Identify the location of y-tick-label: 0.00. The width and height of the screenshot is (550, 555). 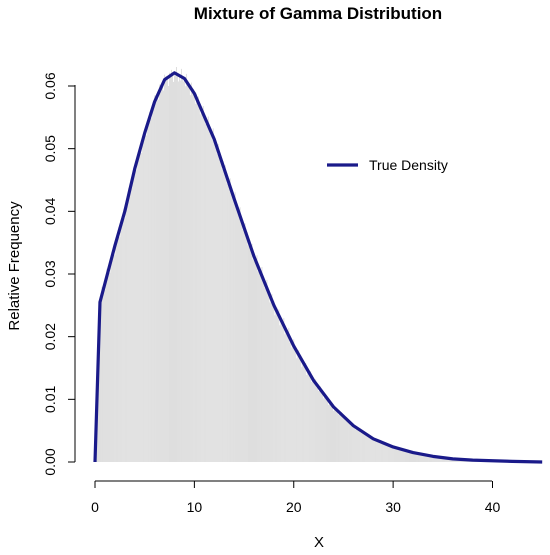
(50, 461).